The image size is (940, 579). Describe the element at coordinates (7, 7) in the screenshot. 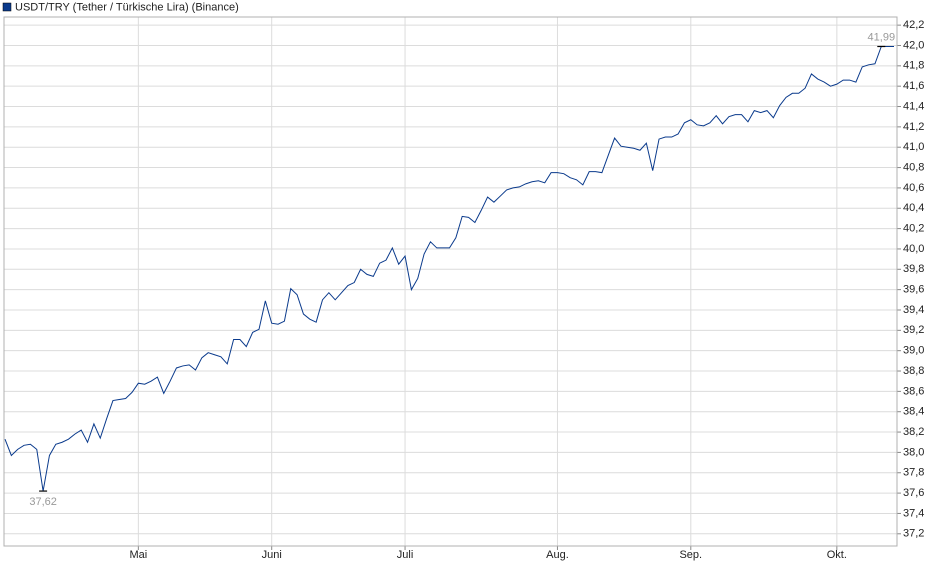

I see `legend-swatch` at that location.